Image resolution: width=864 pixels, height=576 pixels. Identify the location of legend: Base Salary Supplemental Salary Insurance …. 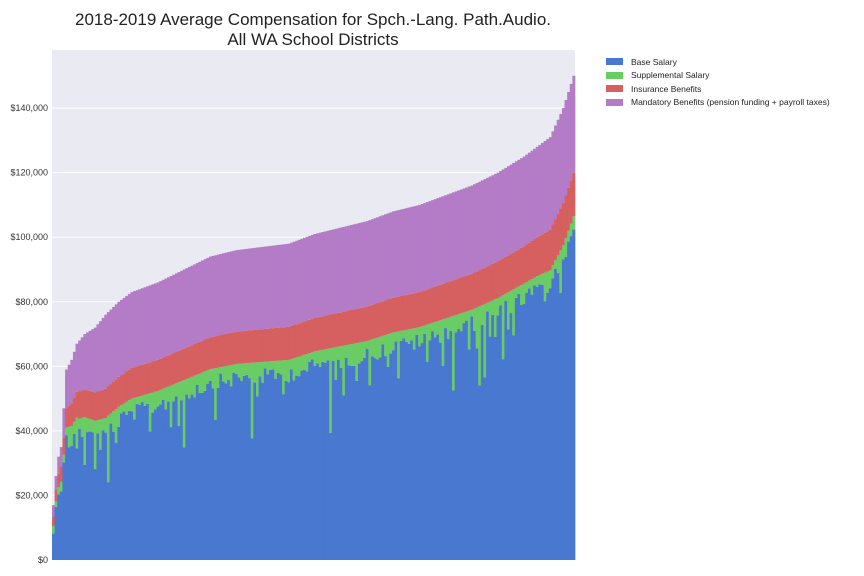
(718, 82).